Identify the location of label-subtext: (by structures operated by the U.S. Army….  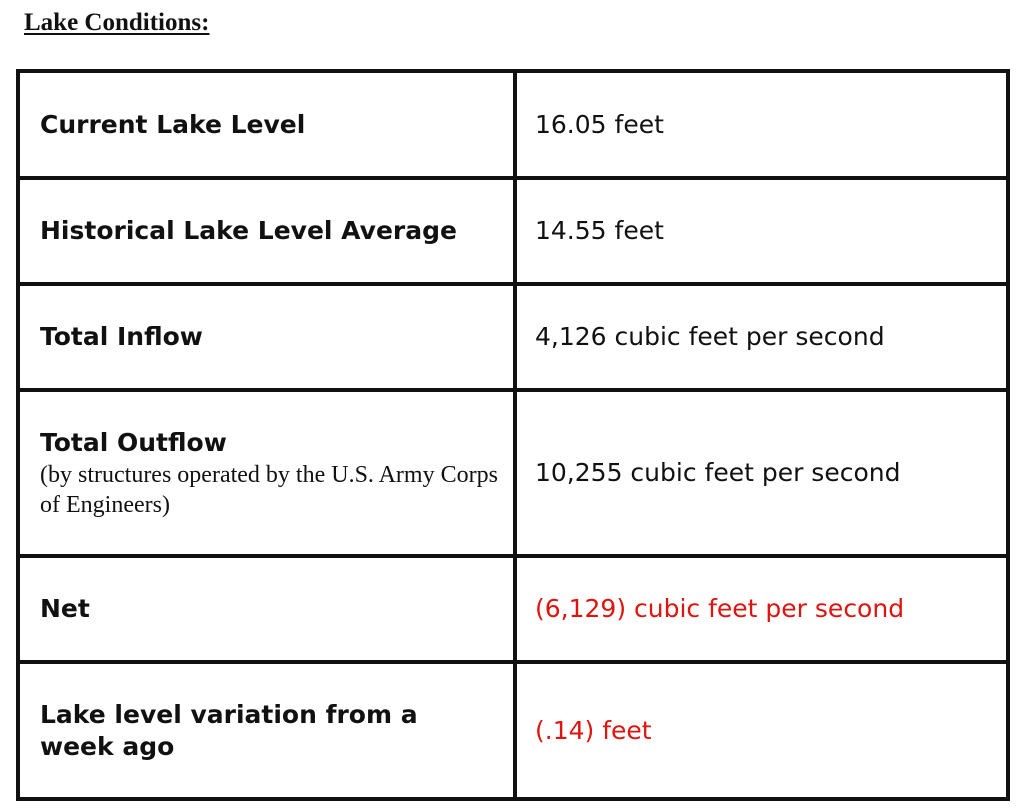
(269, 489).